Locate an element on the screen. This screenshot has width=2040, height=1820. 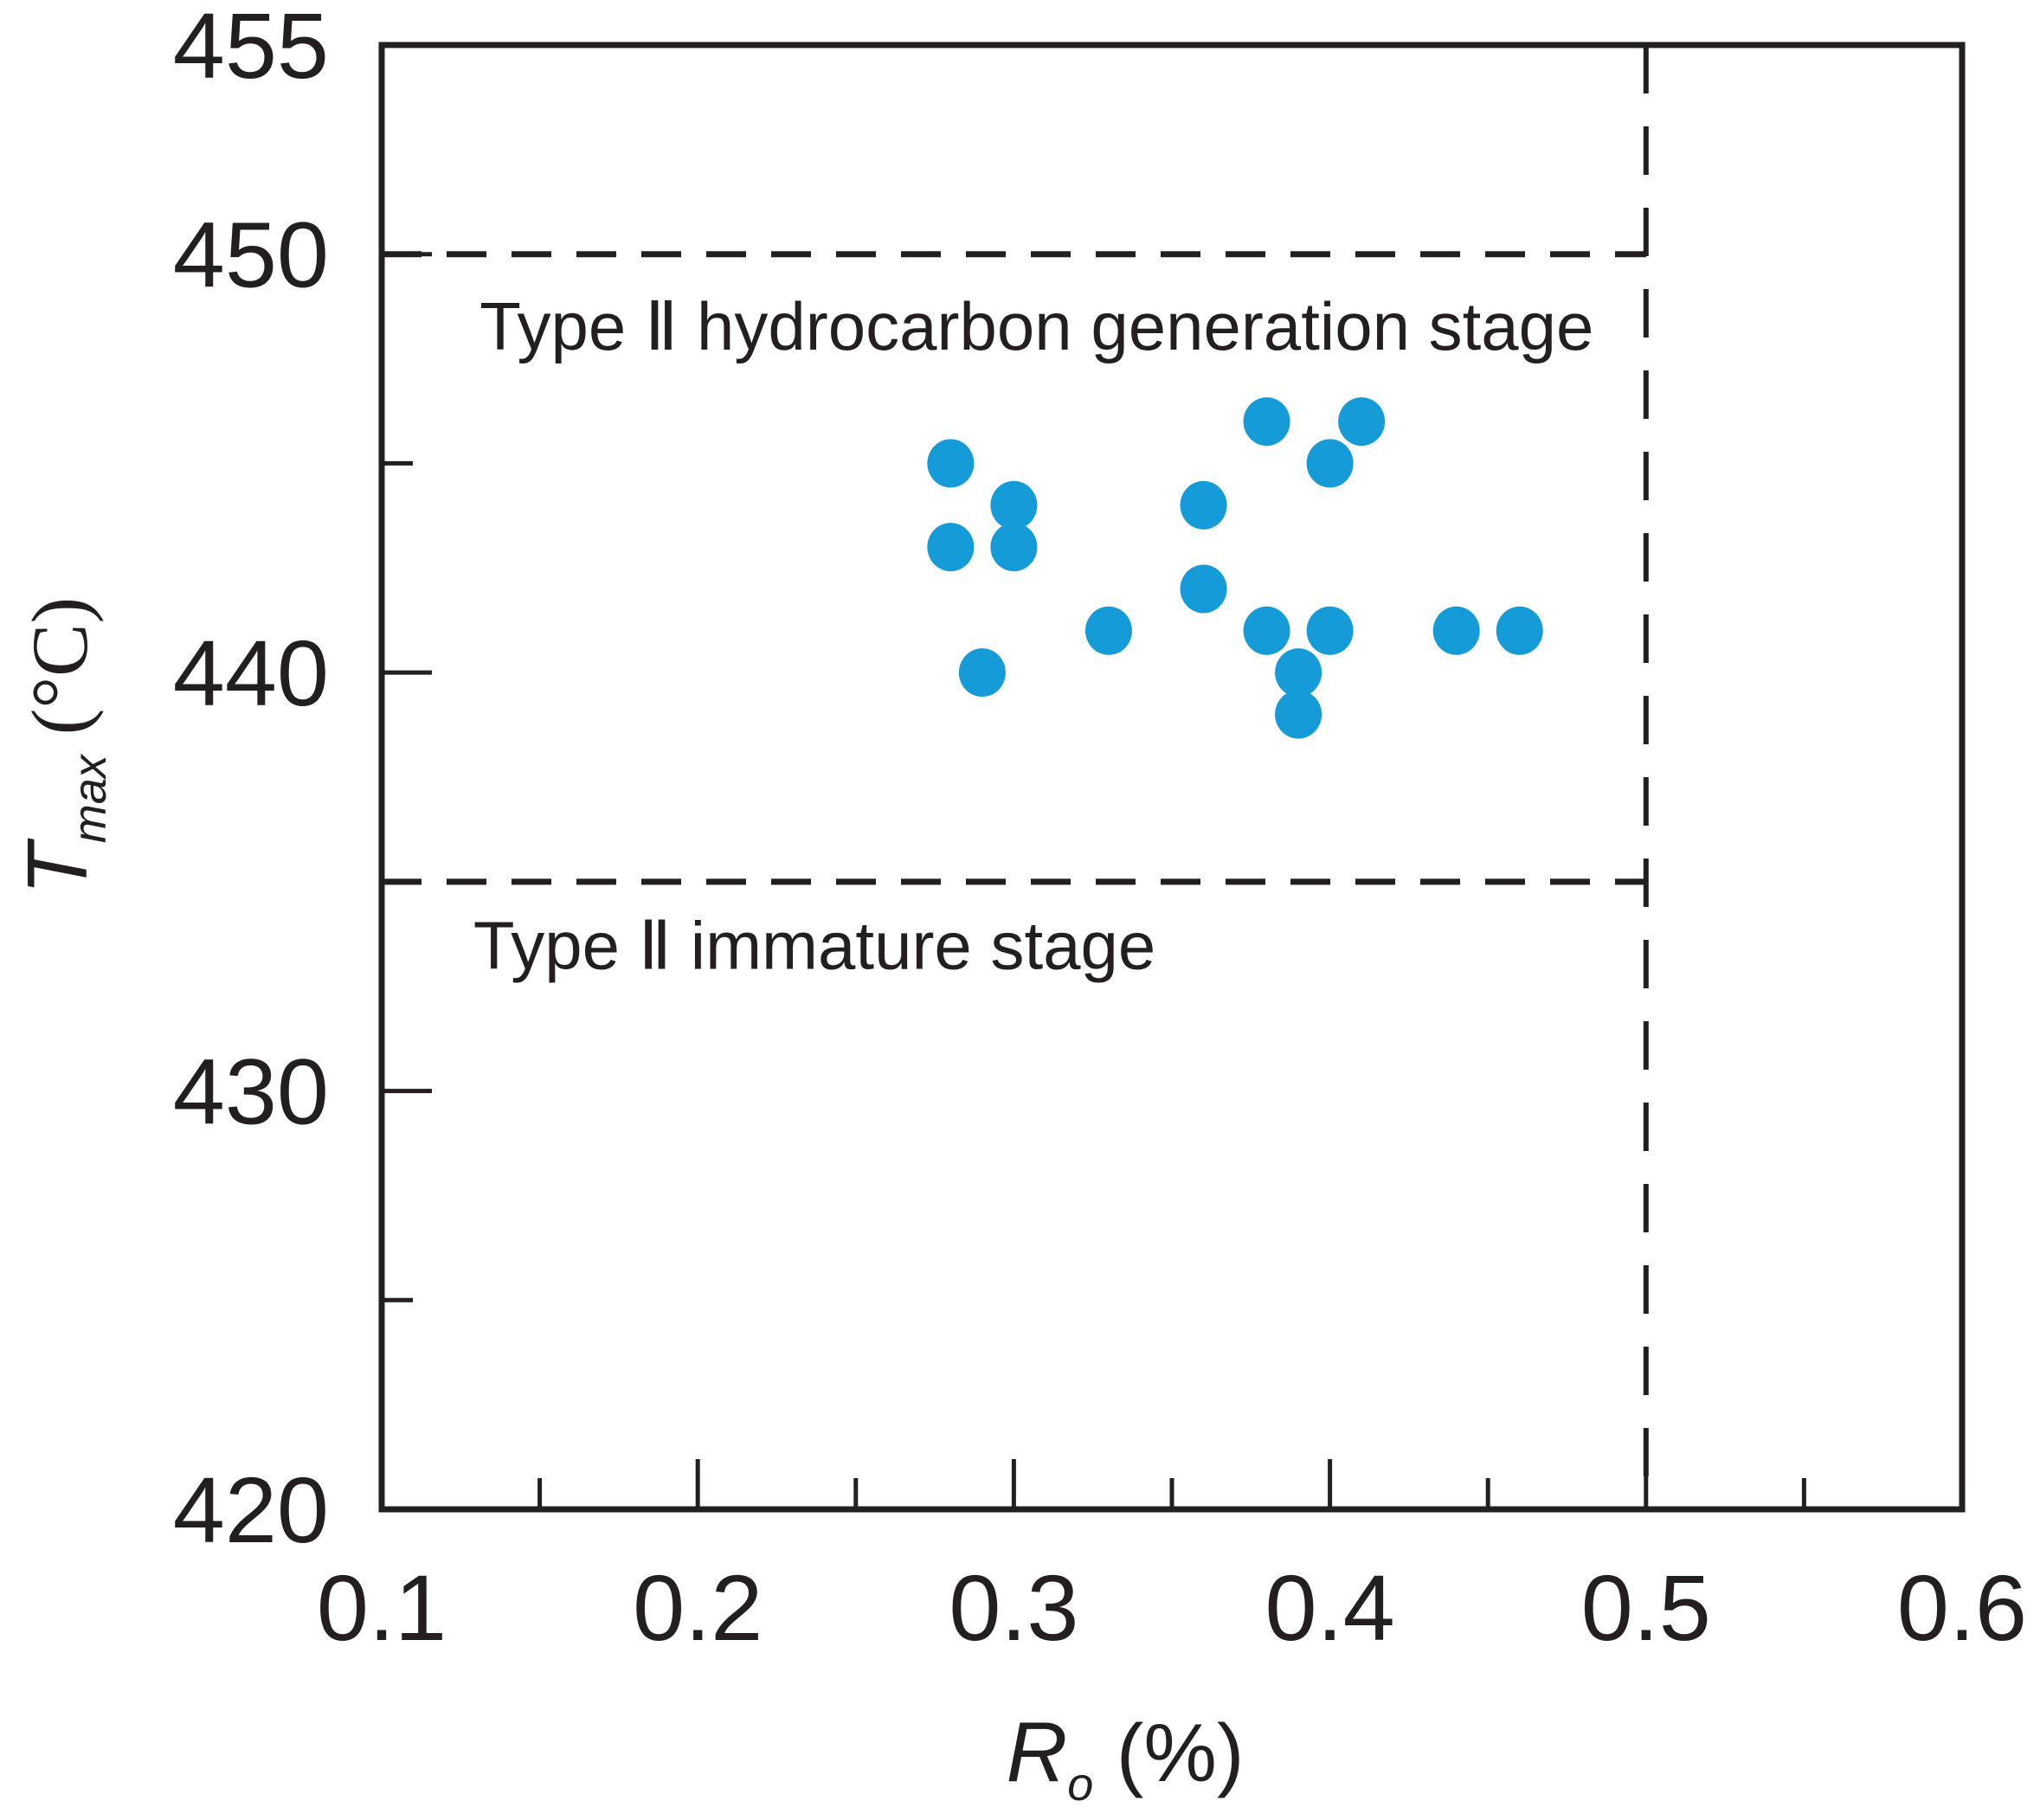
y-tick-label: 450 is located at coordinates (251, 255).